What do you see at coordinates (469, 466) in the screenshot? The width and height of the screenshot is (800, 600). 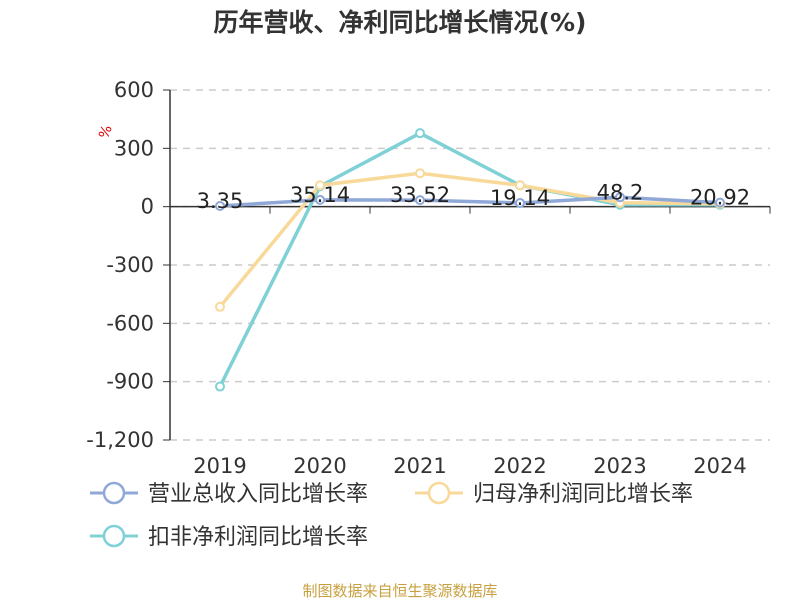 I see `x-tick-labels: 2019 2020 2021 2022 2023 2024` at bounding box center [469, 466].